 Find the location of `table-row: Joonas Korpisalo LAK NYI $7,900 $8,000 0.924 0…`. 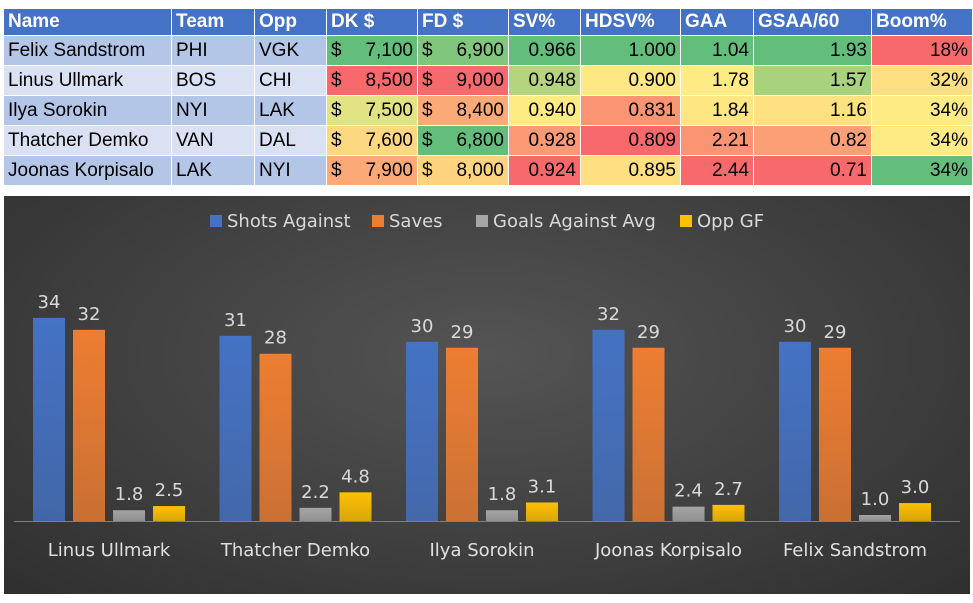

table-row: Joonas Korpisalo LAK NYI $7,900 $8,000 0.924 0… is located at coordinates (488, 170).